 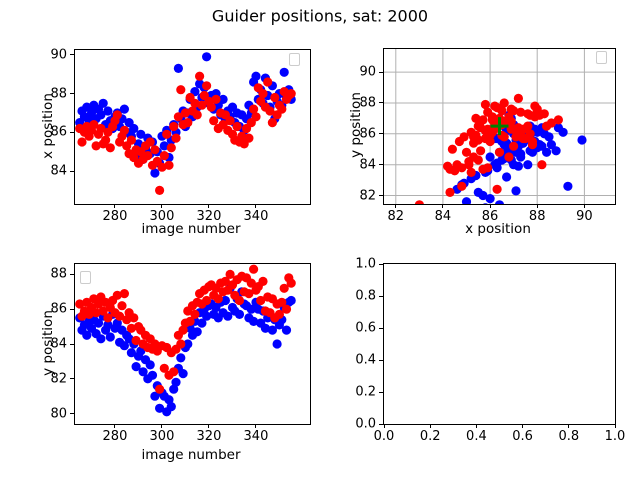 What do you see at coordinates (522, 436) in the screenshot?
I see `x-tick-label: 0.6` at bounding box center [522, 436].